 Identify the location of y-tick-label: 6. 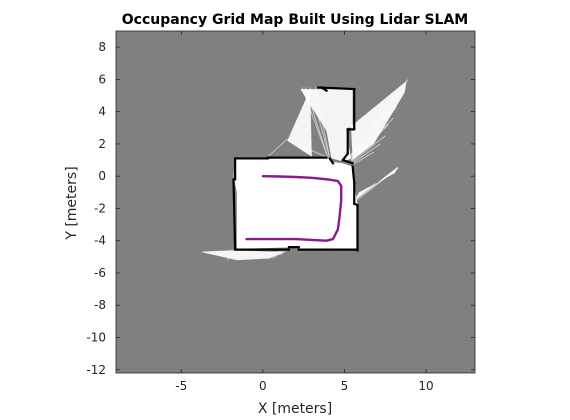
(102, 79).